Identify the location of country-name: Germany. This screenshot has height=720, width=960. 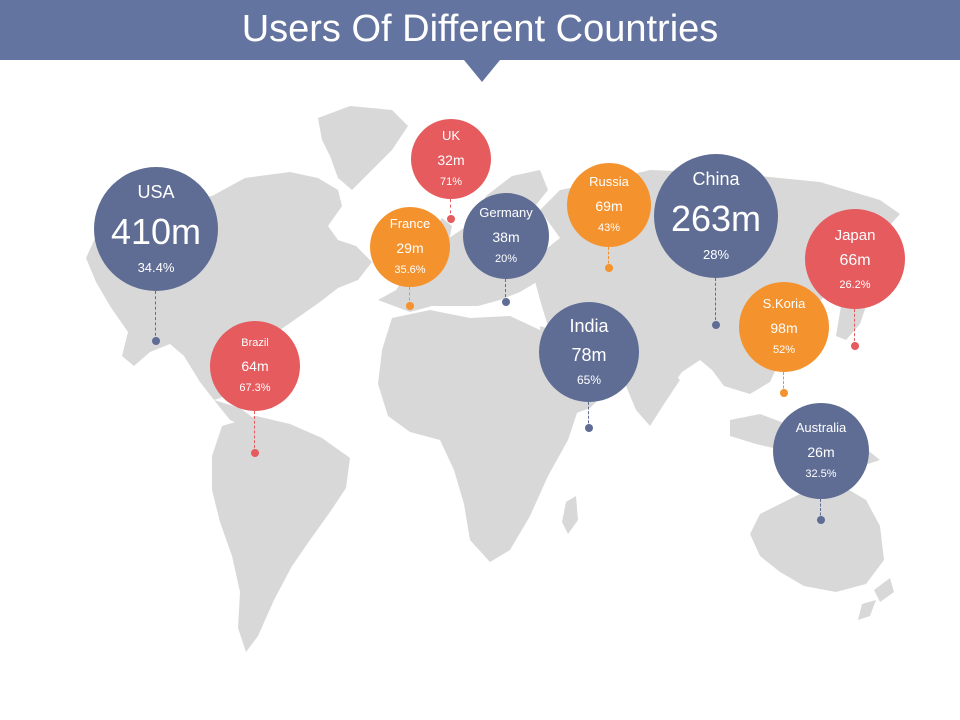
(506, 213).